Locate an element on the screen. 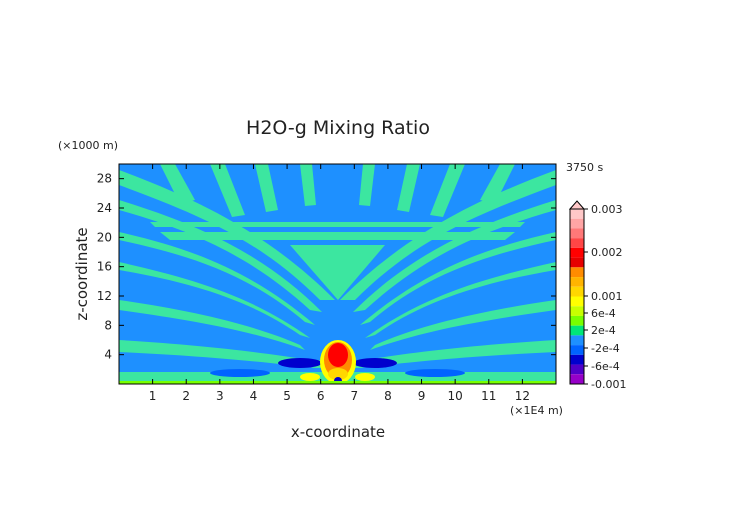 The width and height of the screenshot is (752, 532). x-tick-label: 10 is located at coordinates (455, 396).